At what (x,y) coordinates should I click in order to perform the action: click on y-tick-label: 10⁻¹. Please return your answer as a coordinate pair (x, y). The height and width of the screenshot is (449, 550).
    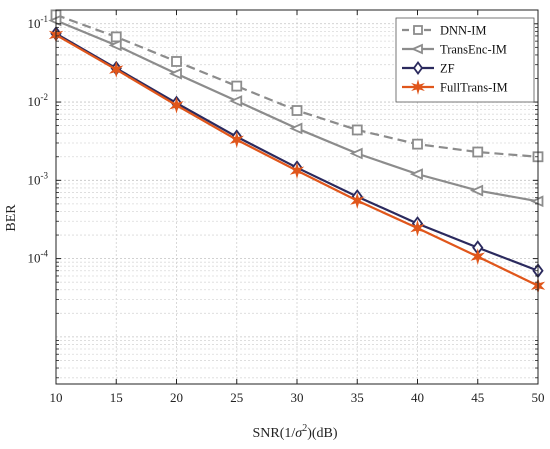
    Looking at the image, I should click on (38, 22).